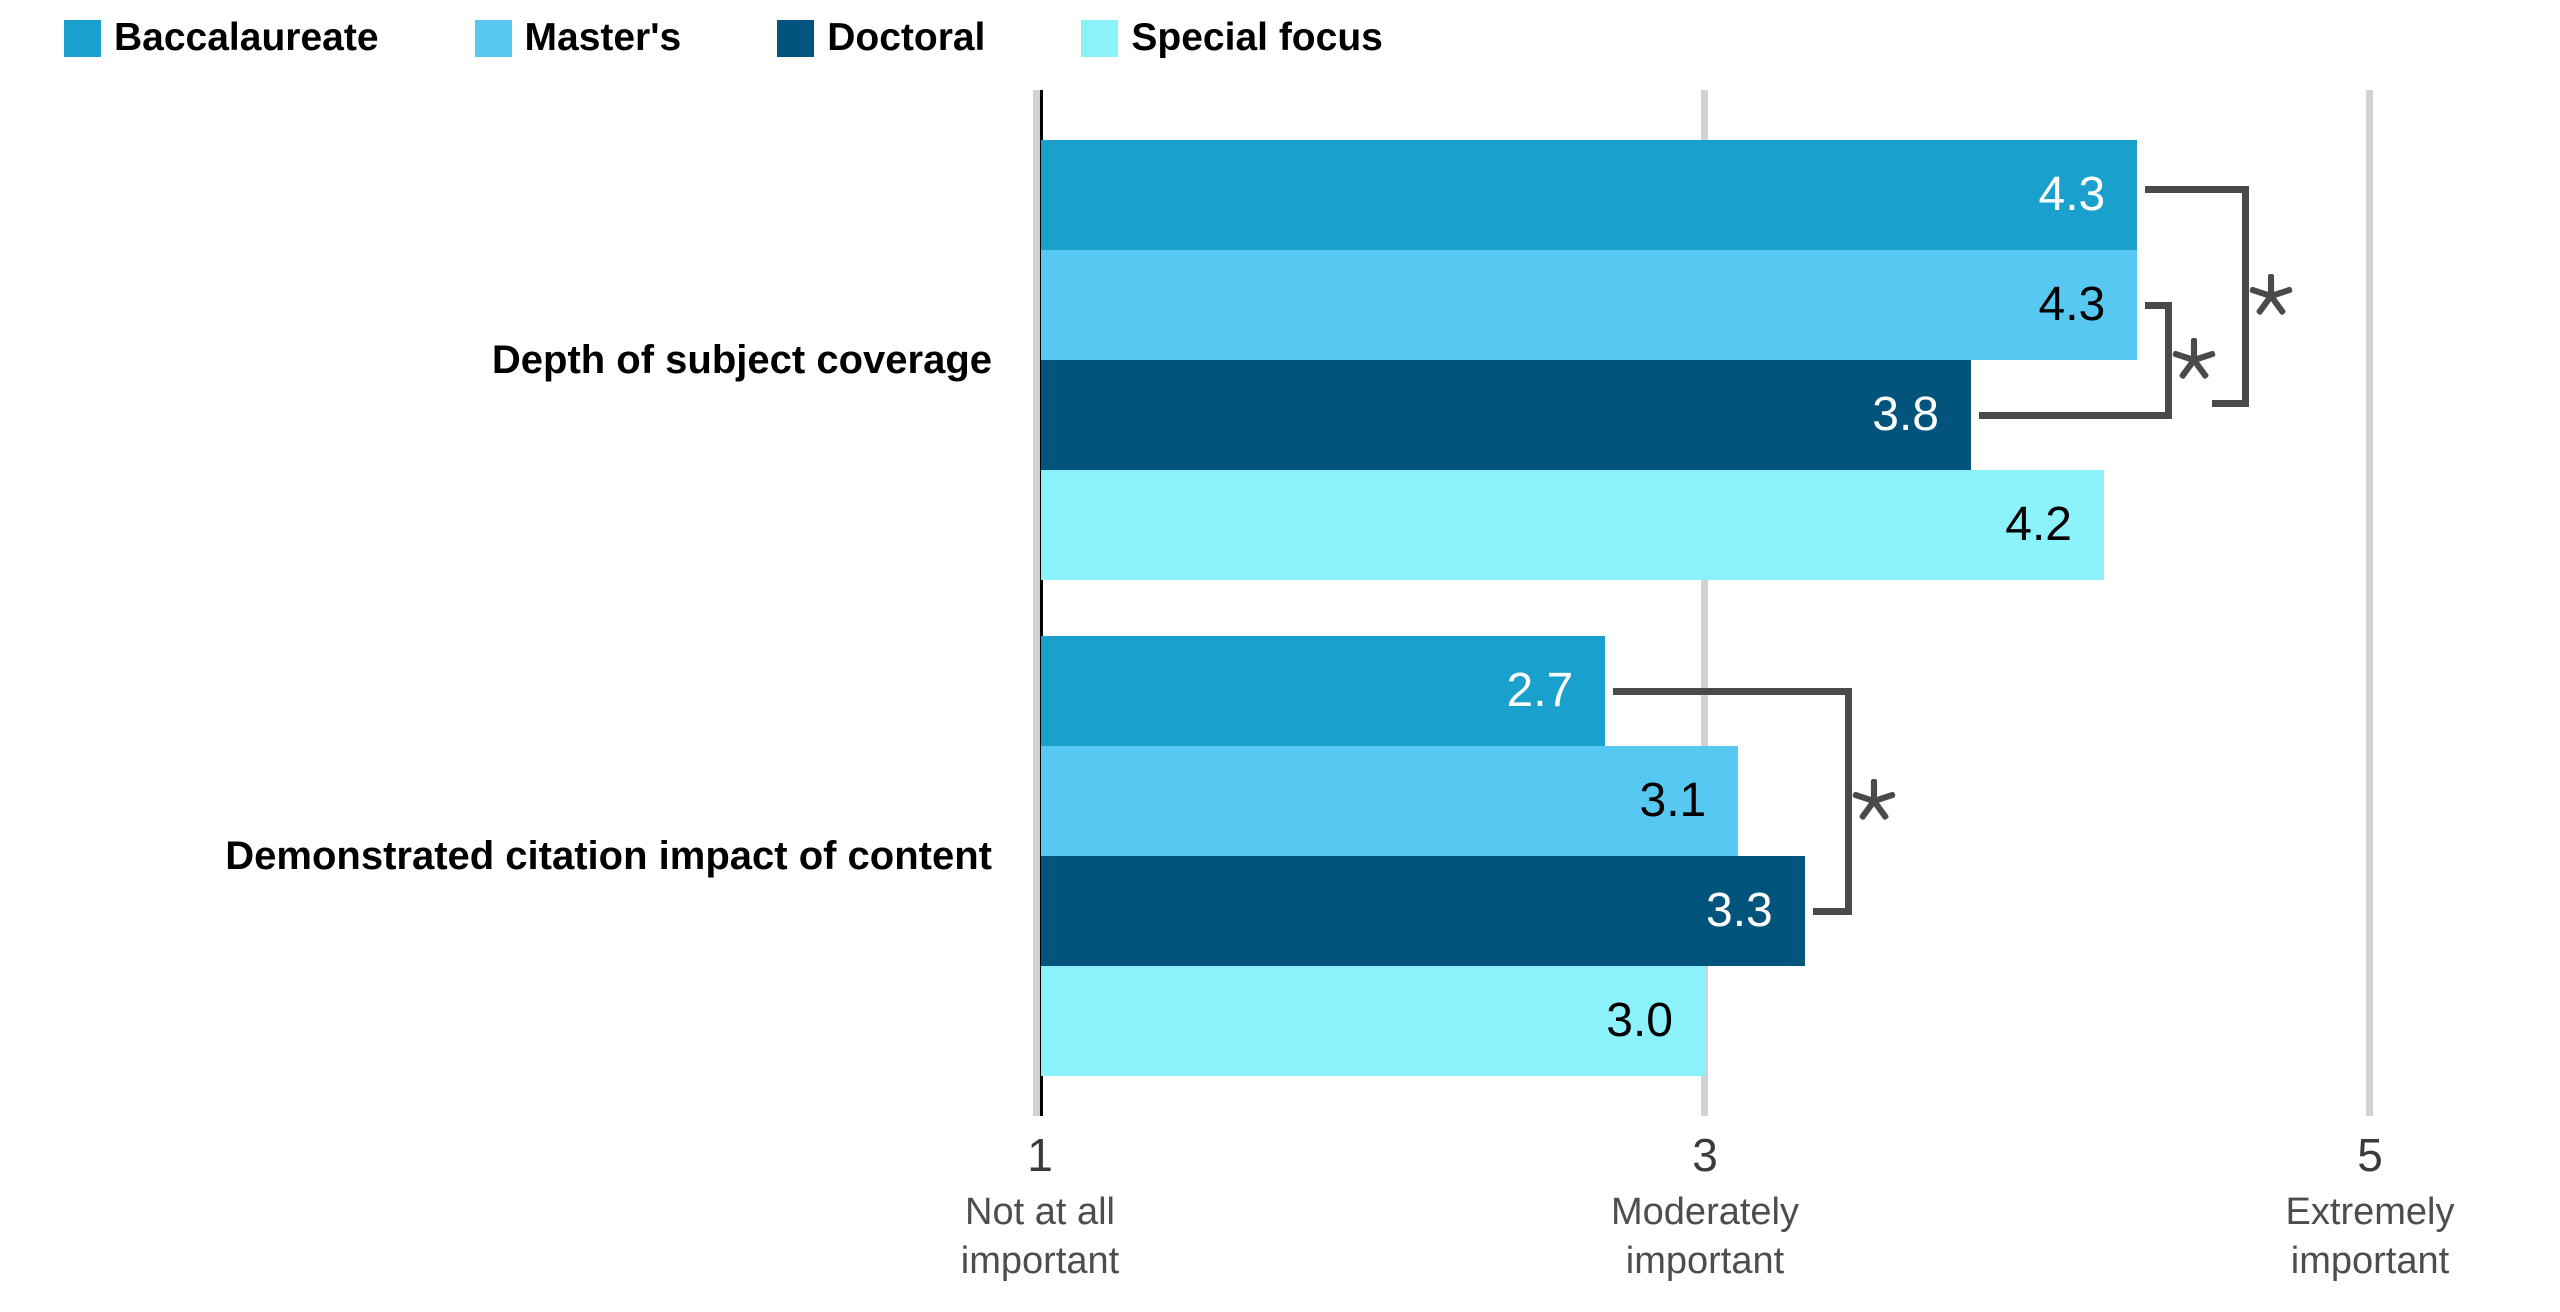 The width and height of the screenshot is (2560, 1312). What do you see at coordinates (1739, 910) in the screenshot?
I see `bar-value-label: 3.3` at bounding box center [1739, 910].